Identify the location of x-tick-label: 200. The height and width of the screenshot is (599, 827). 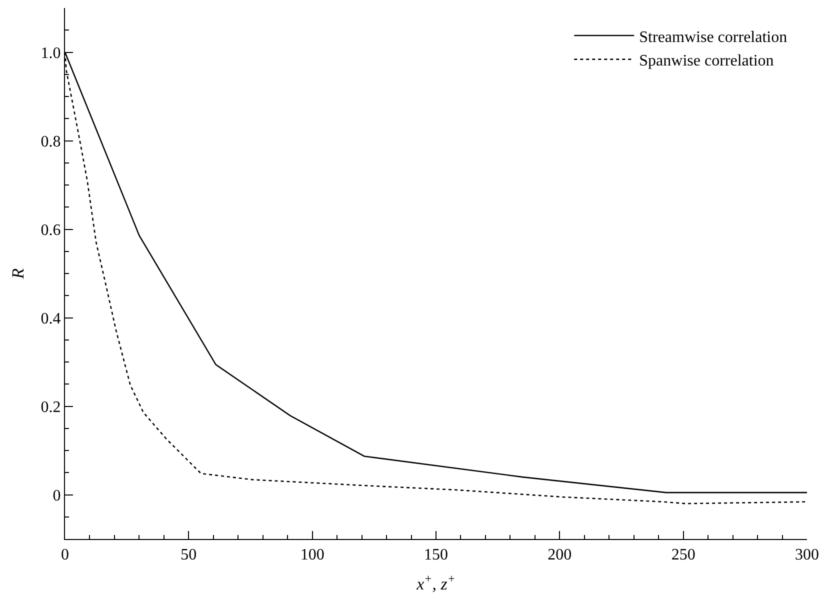
(560, 555).